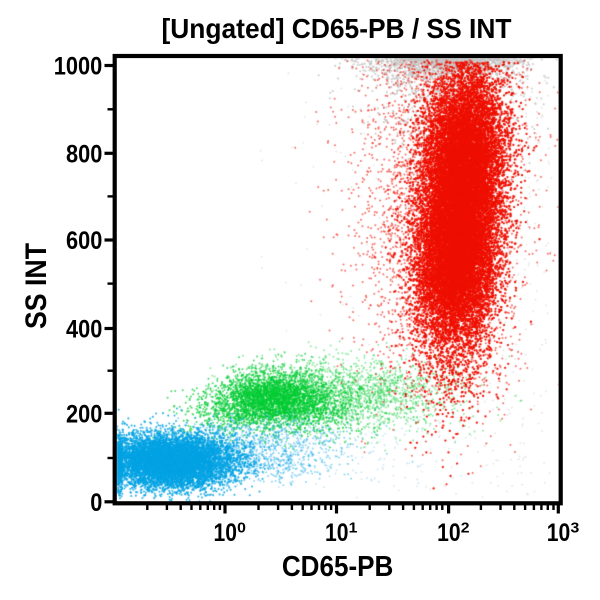 This screenshot has width=600, height=600. I want to click on svg-text: 1000, so click(78, 66).